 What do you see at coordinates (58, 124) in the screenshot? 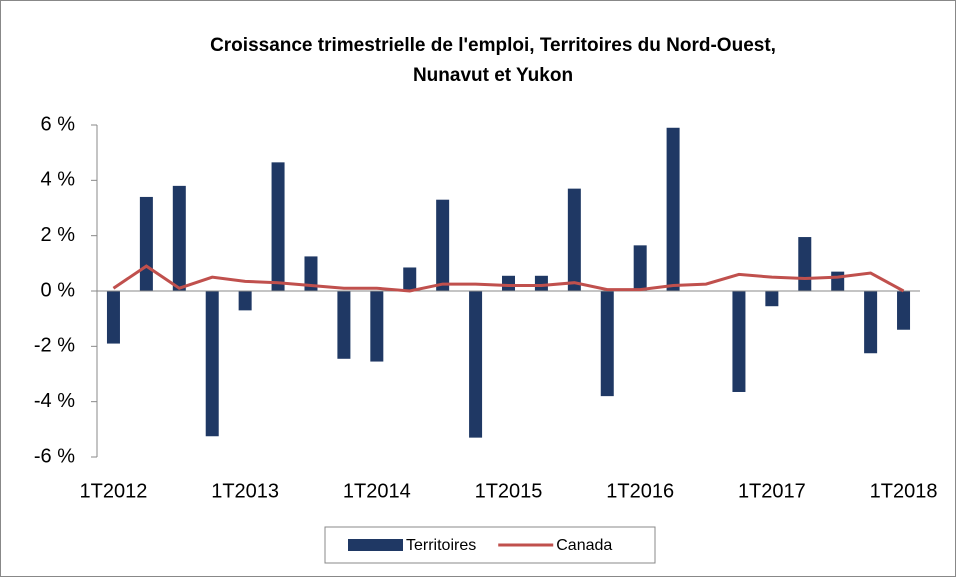
I see `y-tick-label: 6 %` at bounding box center [58, 124].